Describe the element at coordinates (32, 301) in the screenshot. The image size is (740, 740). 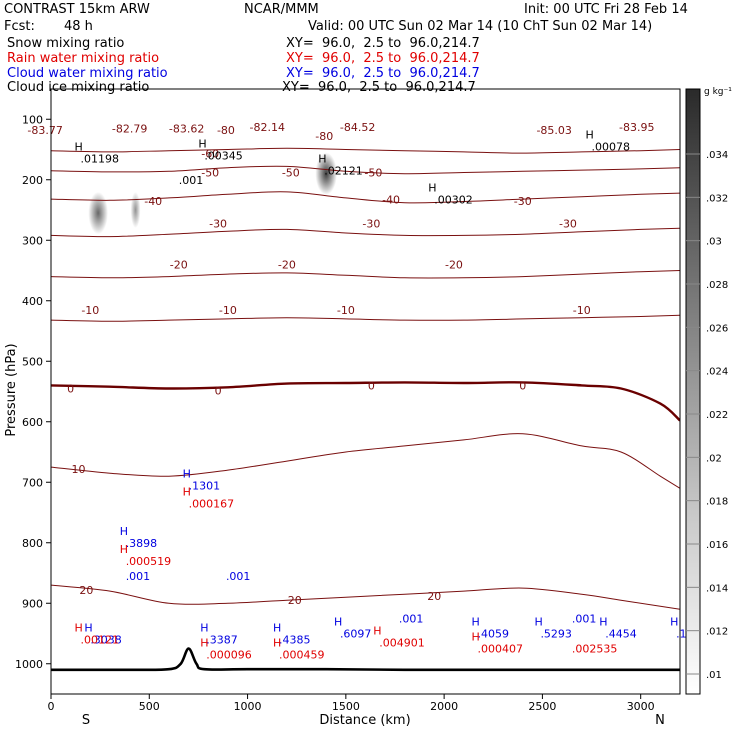
I see `y-tick-label-3: 400` at that location.